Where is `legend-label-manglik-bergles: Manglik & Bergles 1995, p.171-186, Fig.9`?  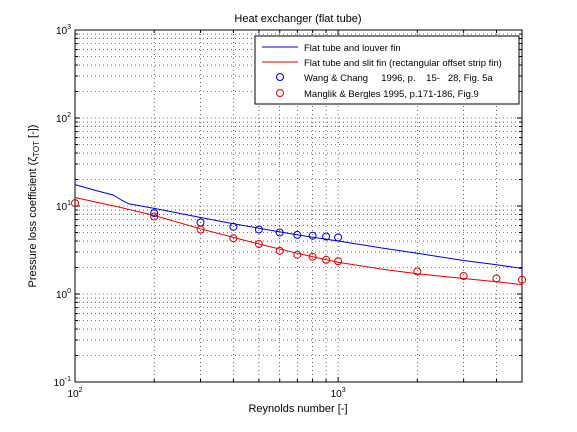
legend-label-manglik-bergles: Manglik & Bergles 1995, p.171-186, Fig.9 is located at coordinates (391, 94).